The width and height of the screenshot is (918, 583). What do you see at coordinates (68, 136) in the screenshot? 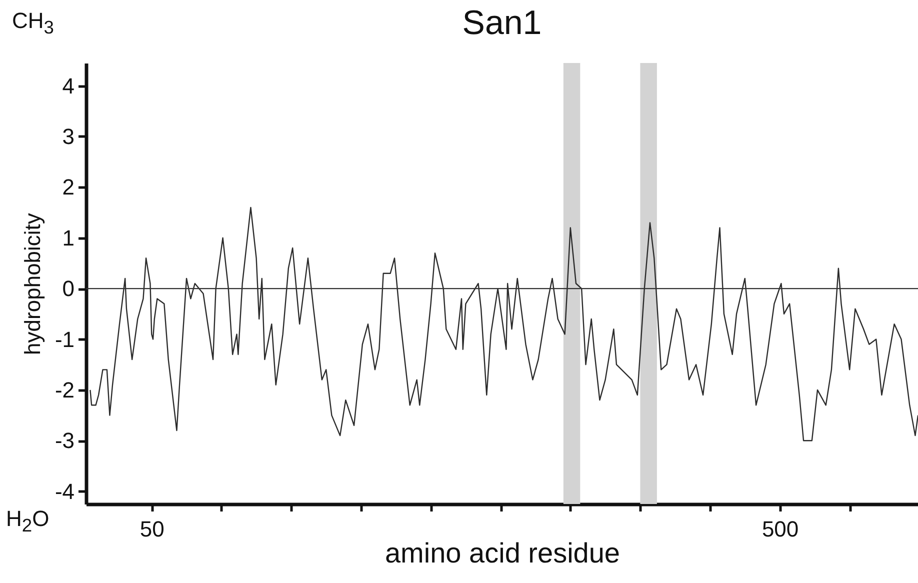
I see `y-tick-label: 3` at bounding box center [68, 136].